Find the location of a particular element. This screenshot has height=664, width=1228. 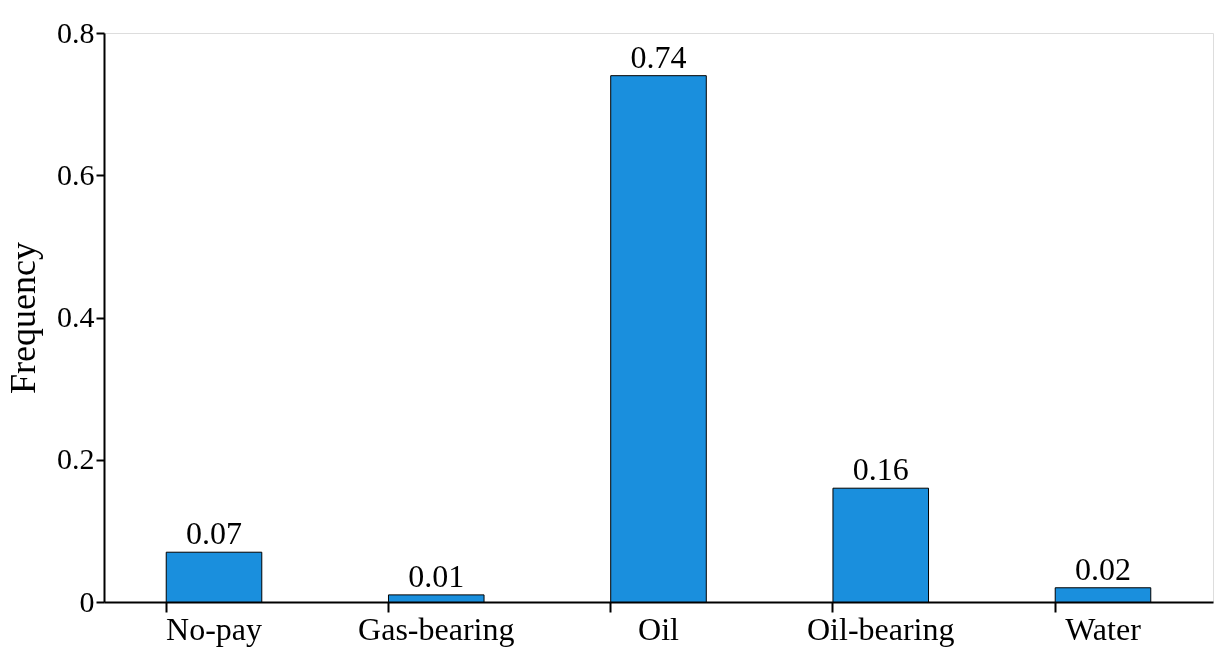

x-tick-label: Oil-bearing is located at coordinates (880, 628).